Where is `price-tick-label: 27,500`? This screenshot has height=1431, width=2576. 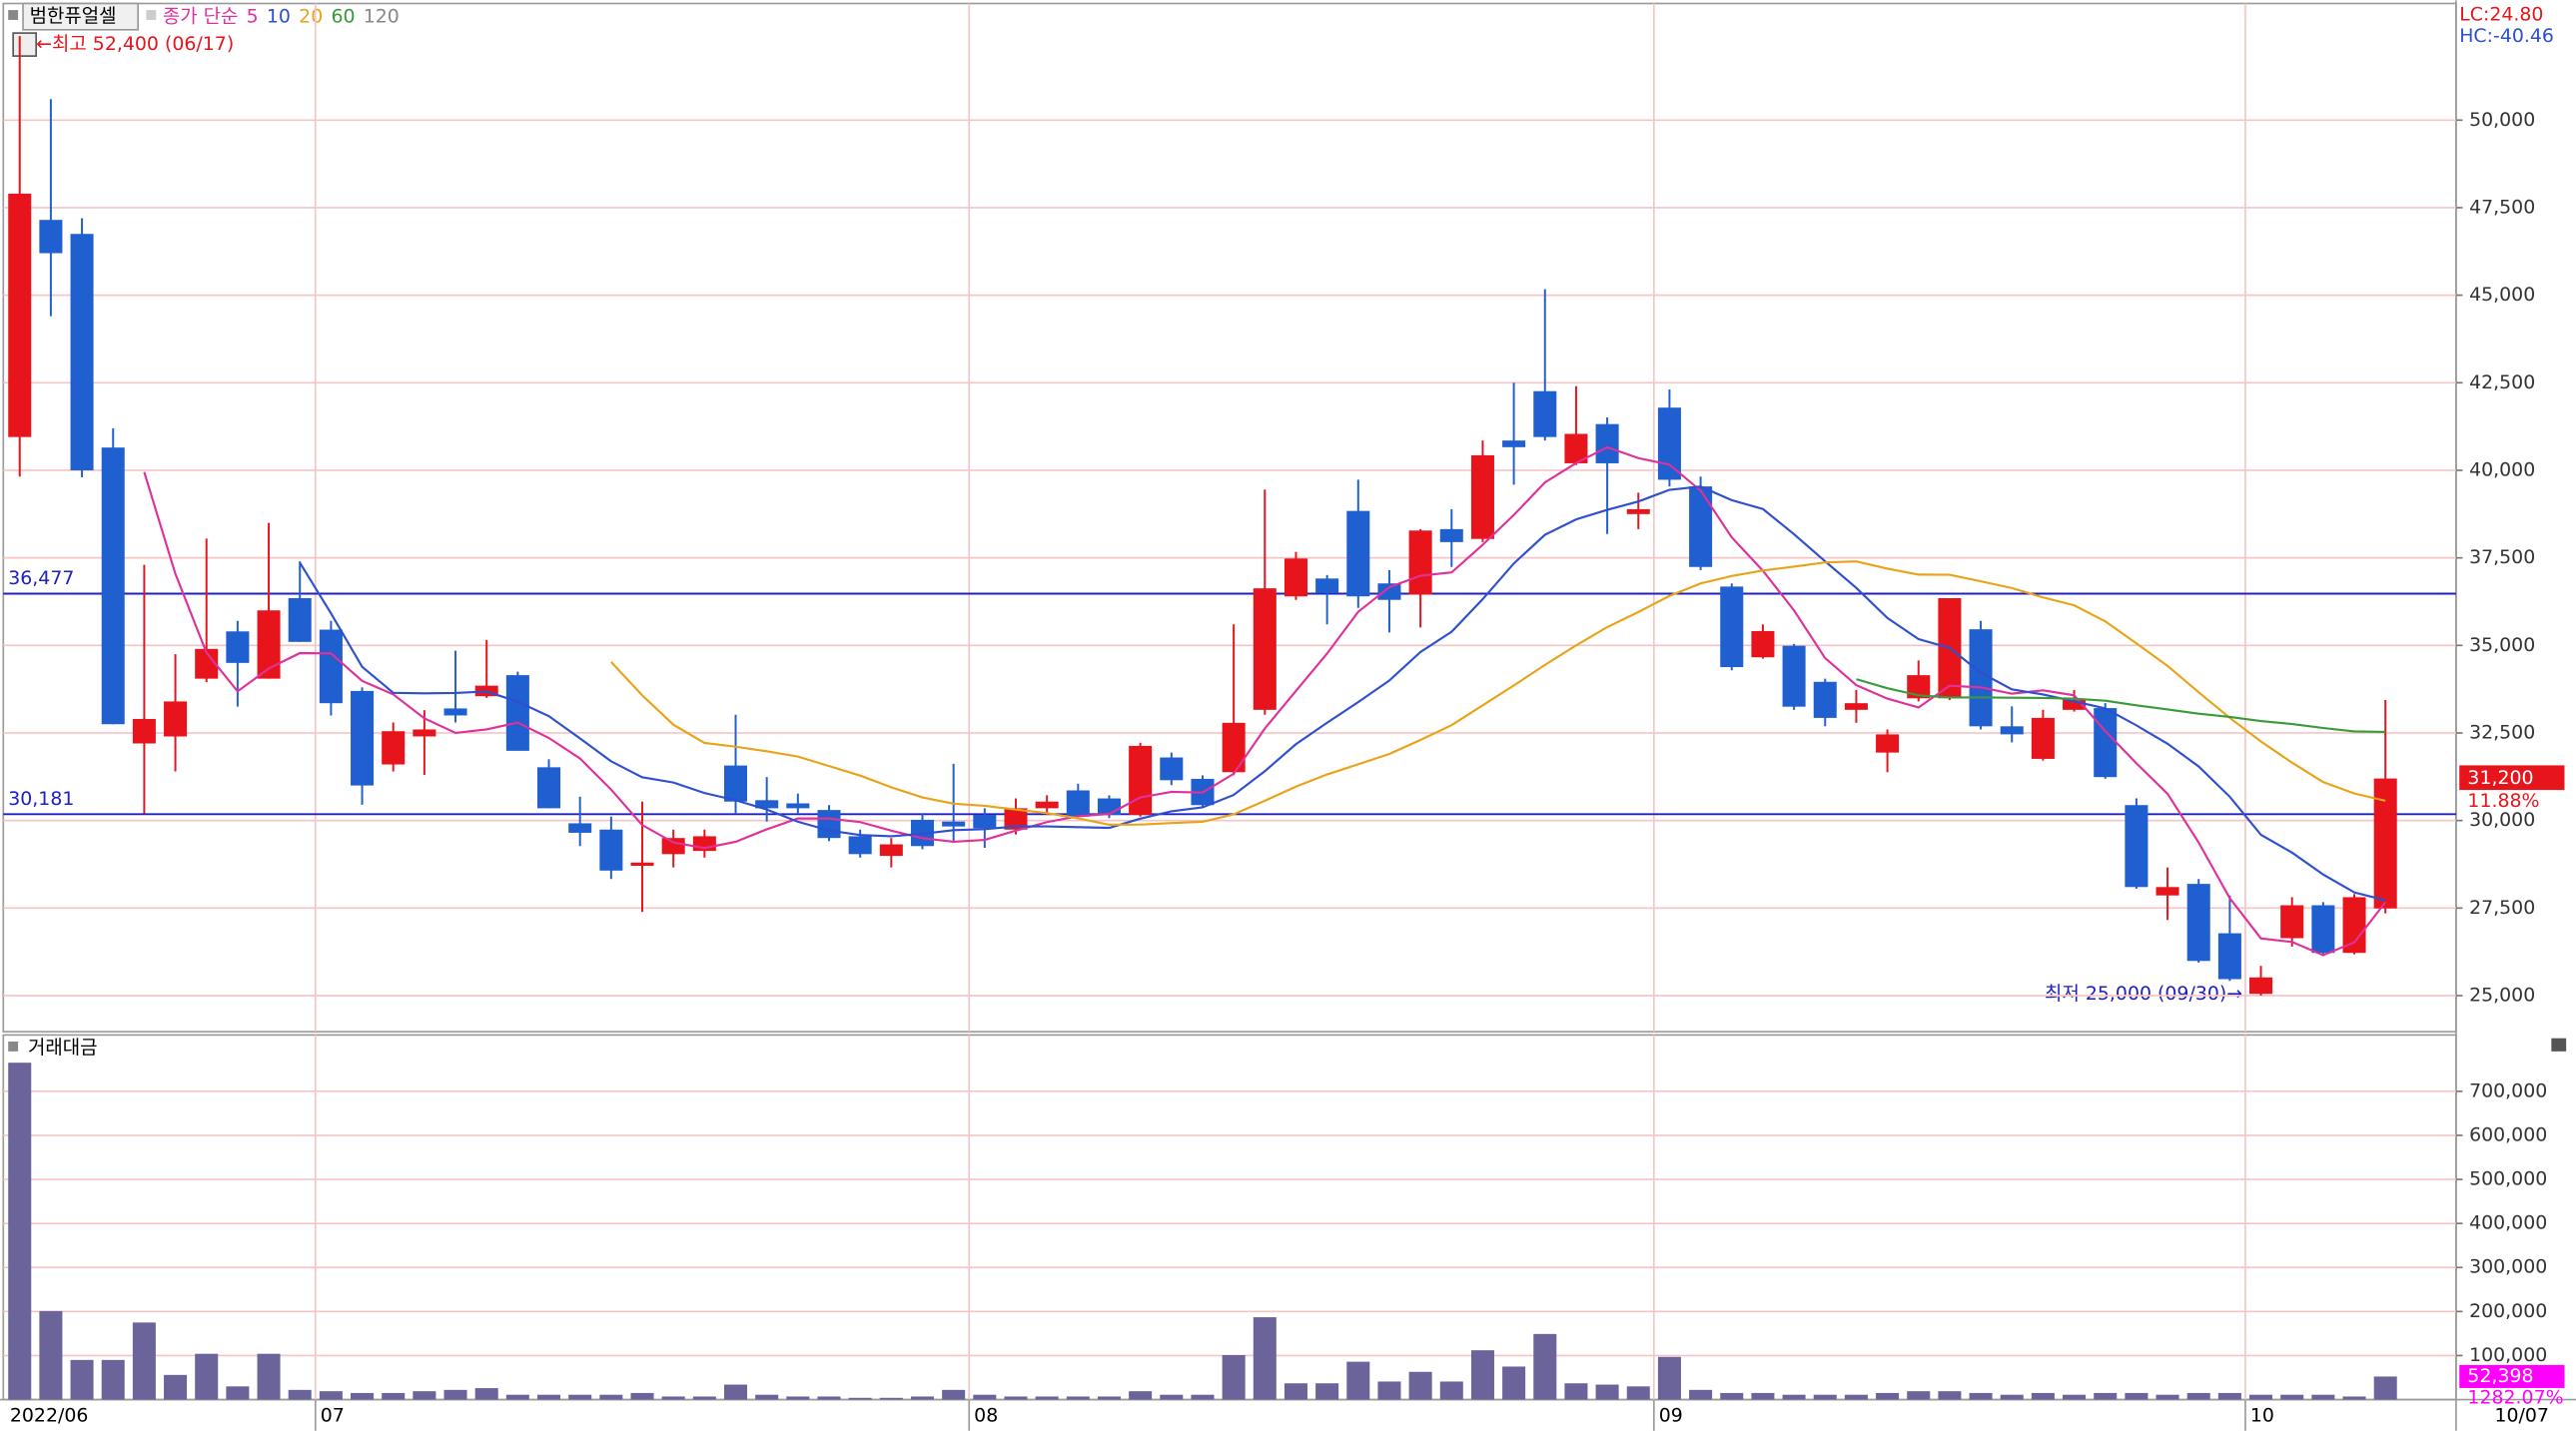
price-tick-label: 27,500 is located at coordinates (2502, 908).